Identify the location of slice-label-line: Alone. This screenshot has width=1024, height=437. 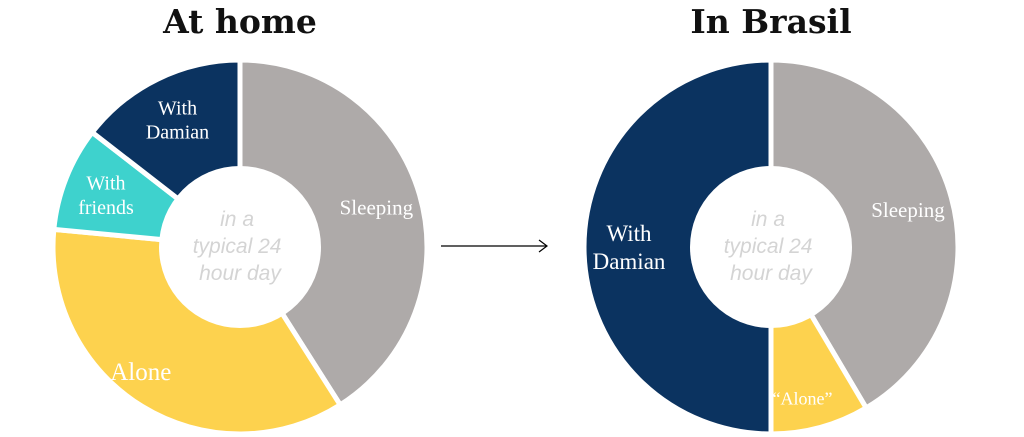
(140, 372).